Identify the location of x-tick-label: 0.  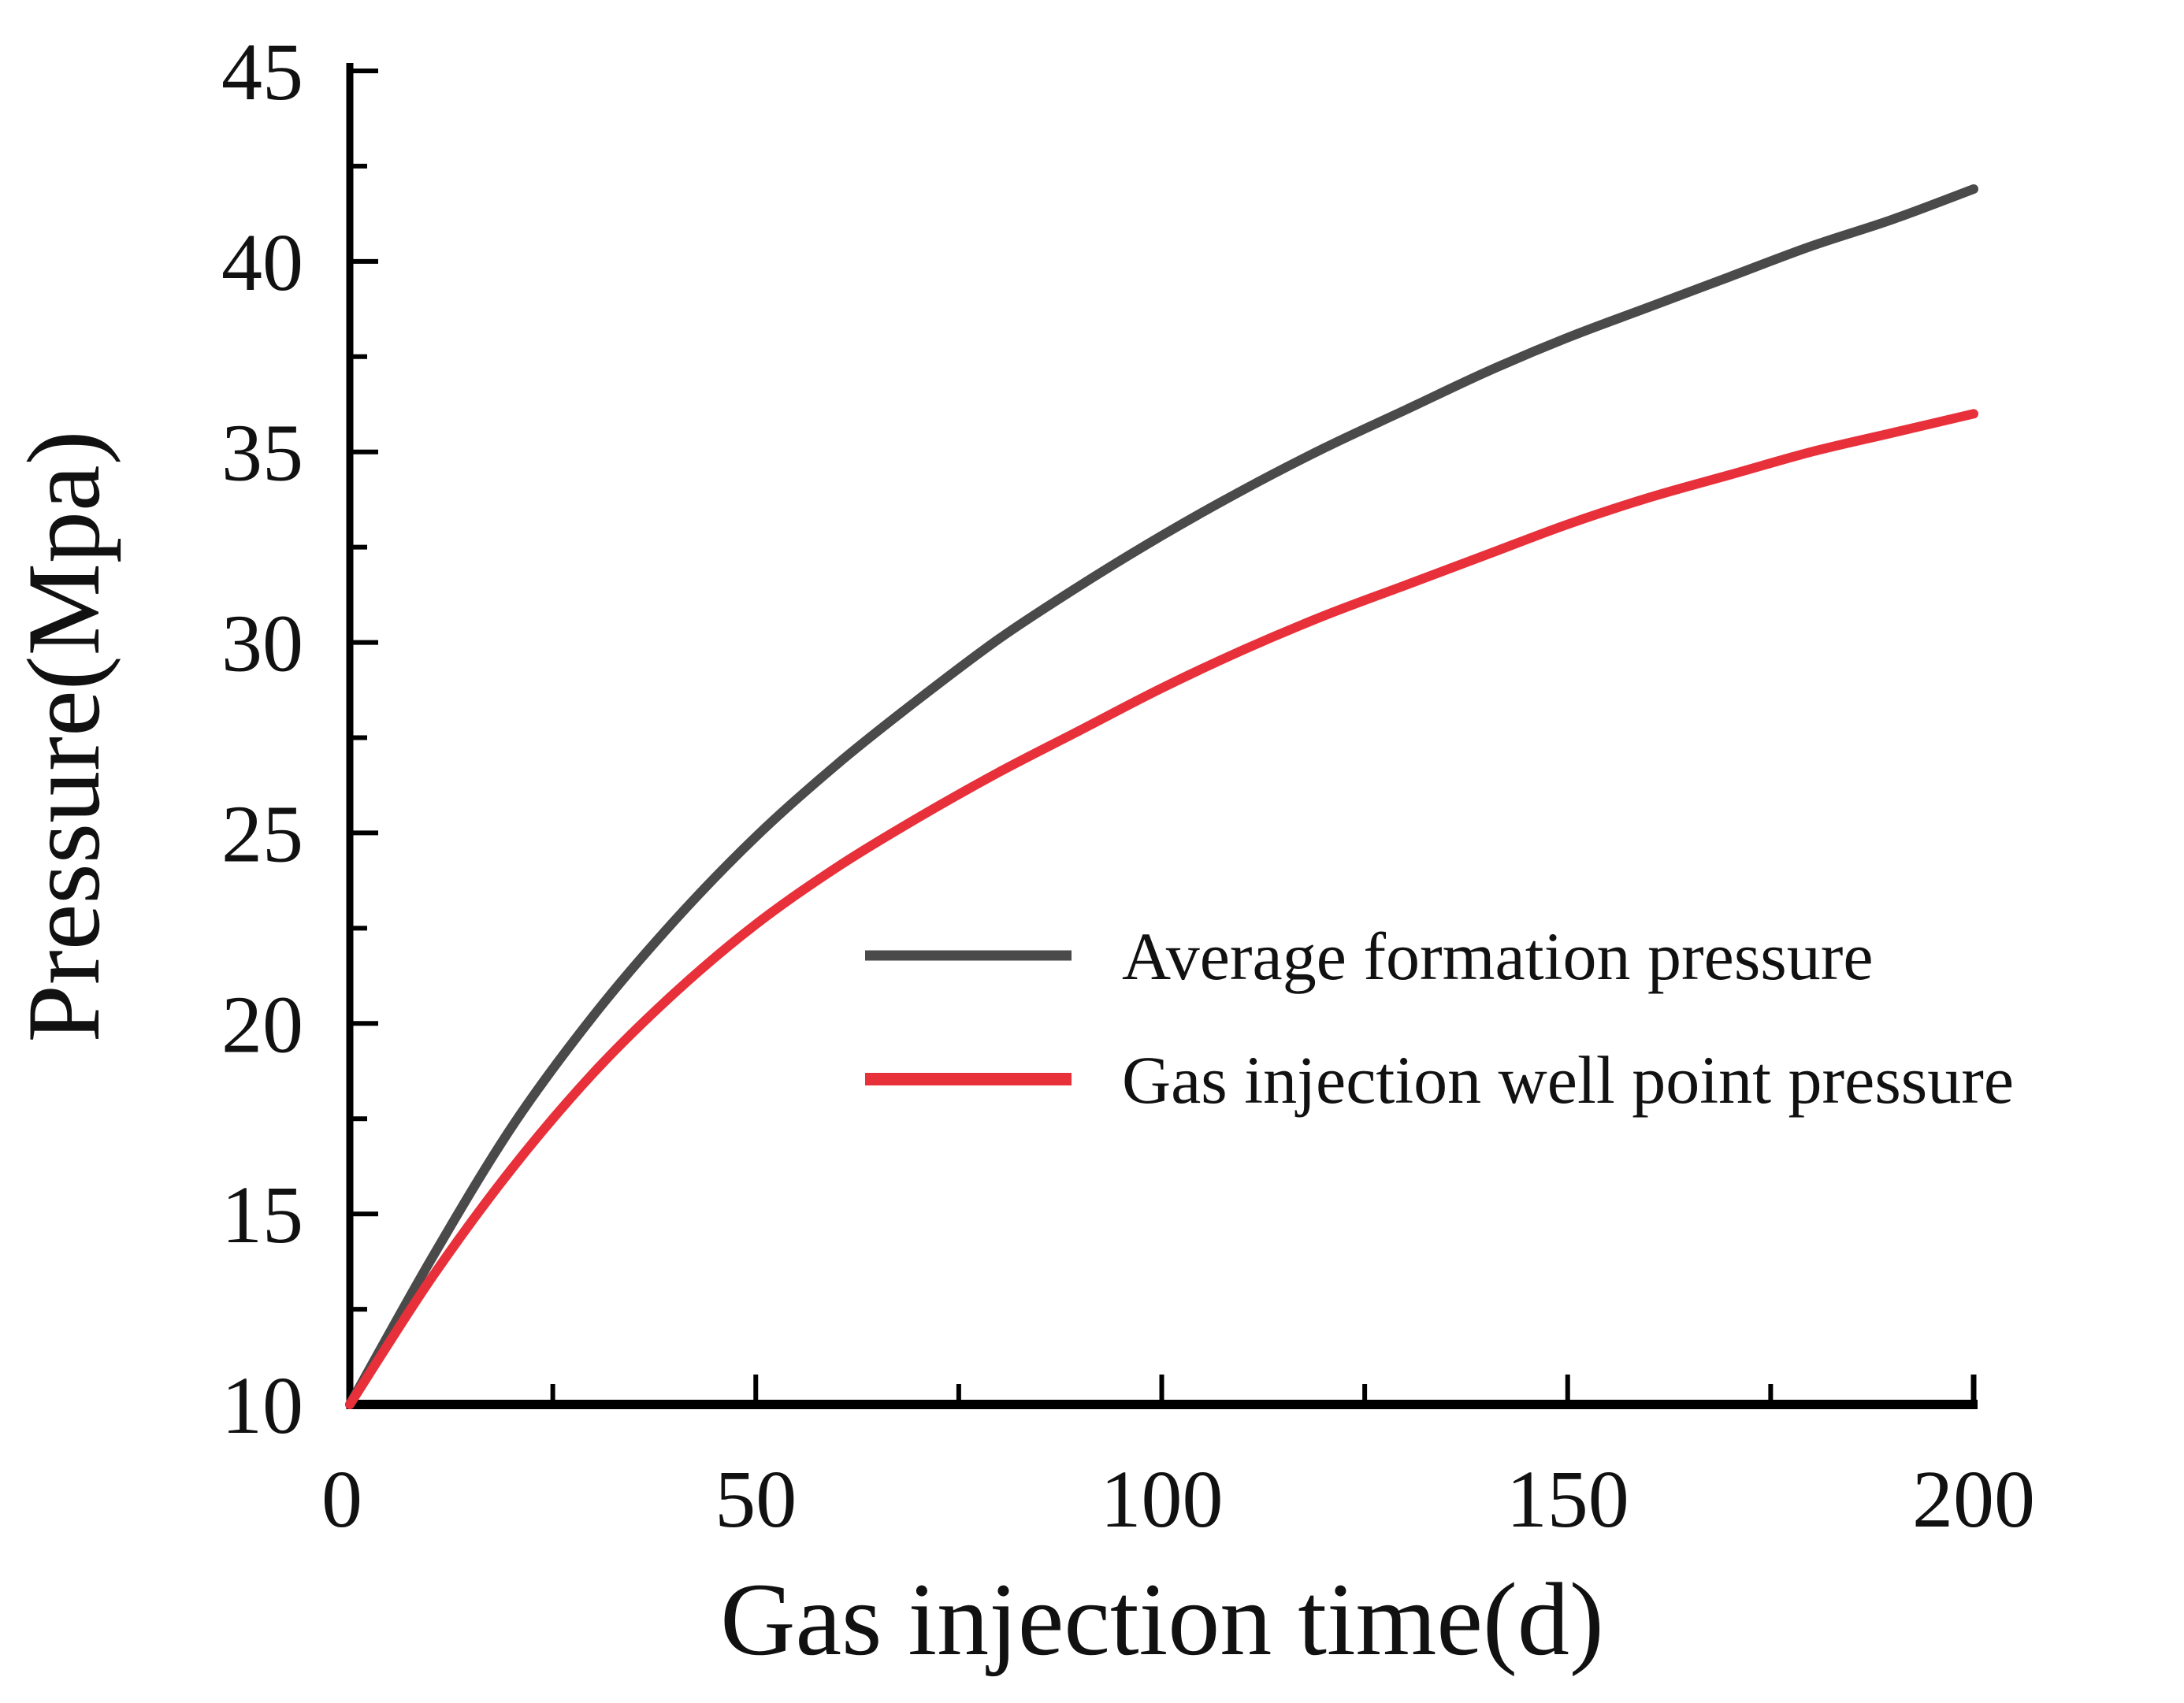
(341, 1499).